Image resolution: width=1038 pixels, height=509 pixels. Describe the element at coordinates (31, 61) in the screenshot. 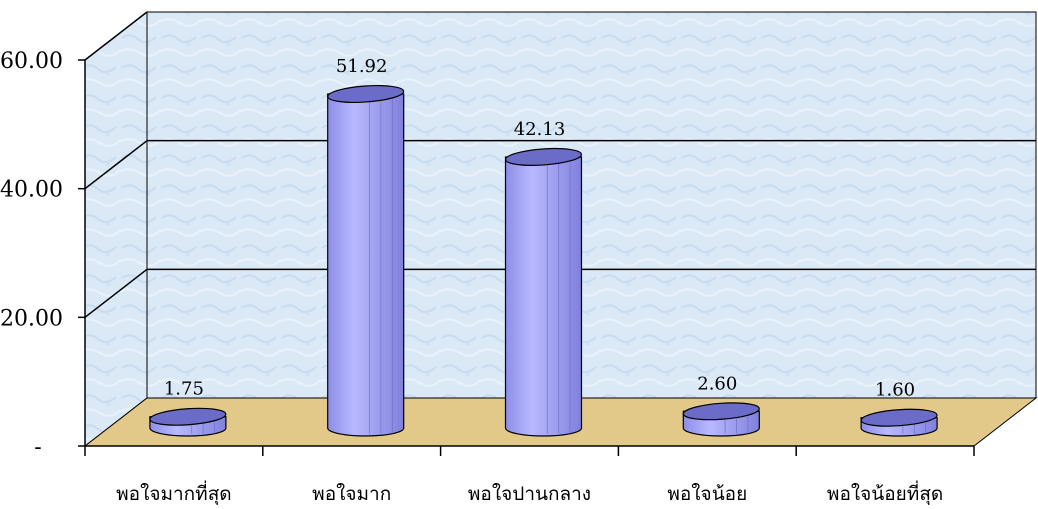

I see `y-tick-label-3: 60.00` at that location.